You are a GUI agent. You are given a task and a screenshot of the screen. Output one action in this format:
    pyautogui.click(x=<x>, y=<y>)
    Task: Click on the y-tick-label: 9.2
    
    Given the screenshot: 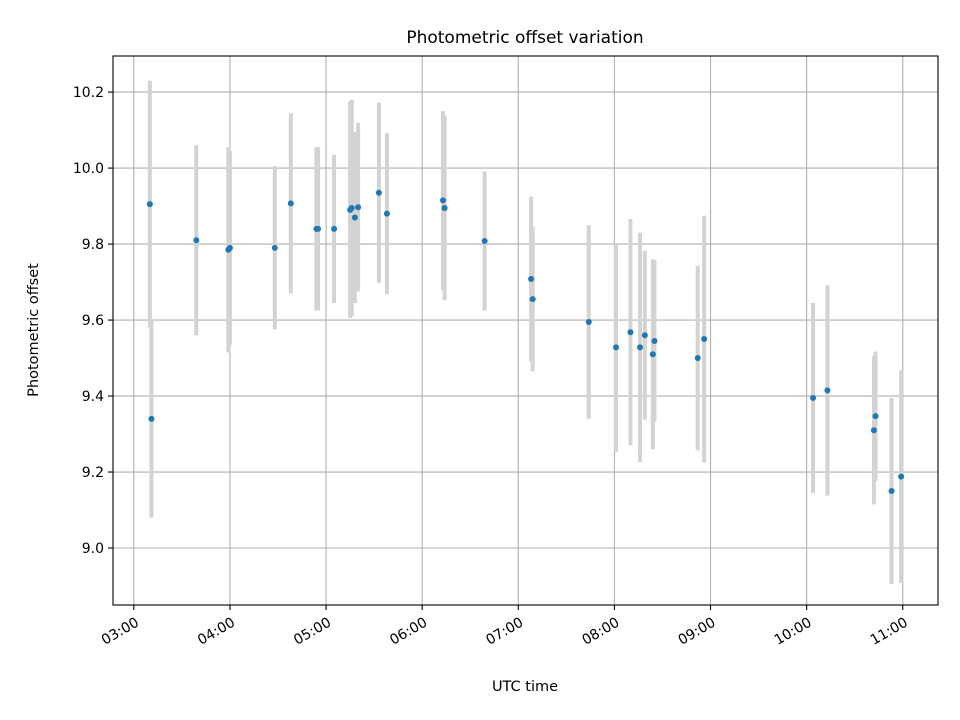 What is the action you would take?
    pyautogui.click(x=93, y=473)
    